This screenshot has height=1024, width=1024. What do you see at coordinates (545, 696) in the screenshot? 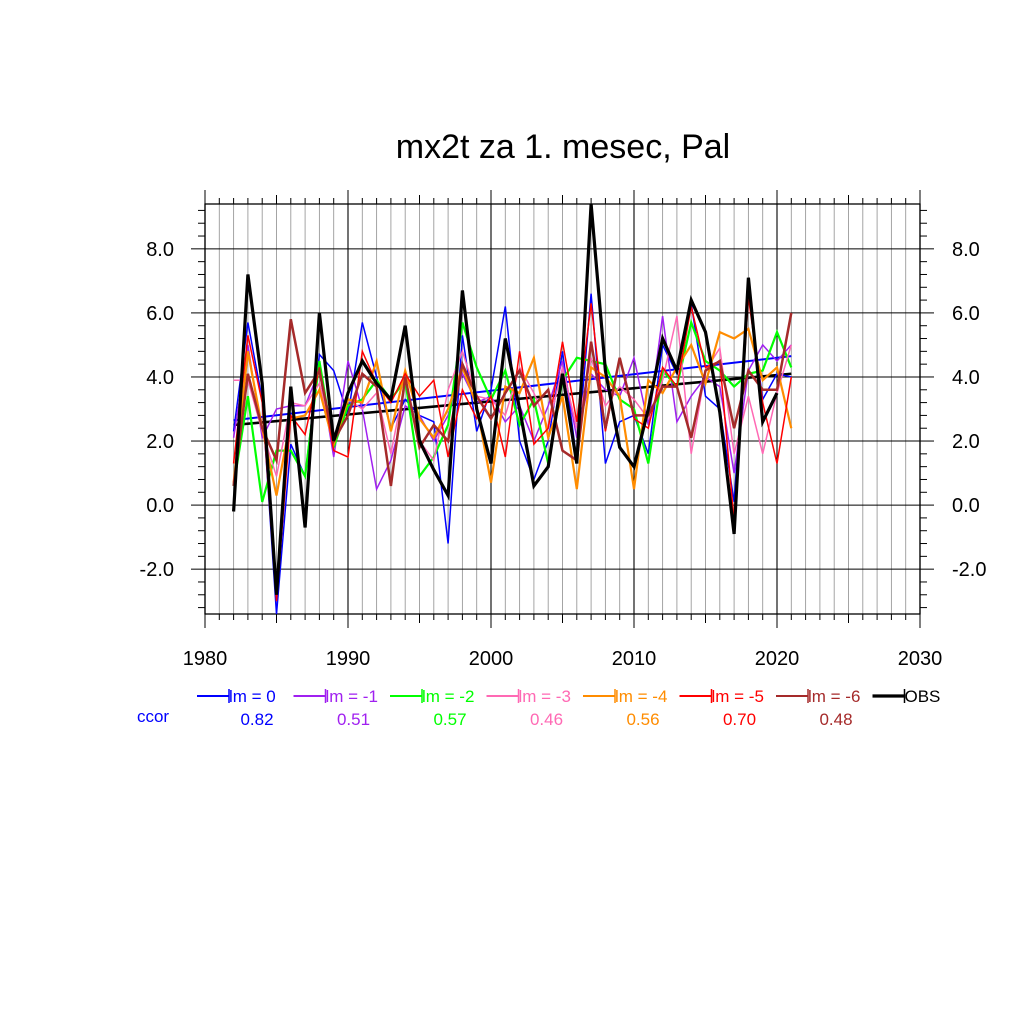
I see `legend-label: lm = -3` at bounding box center [545, 696].